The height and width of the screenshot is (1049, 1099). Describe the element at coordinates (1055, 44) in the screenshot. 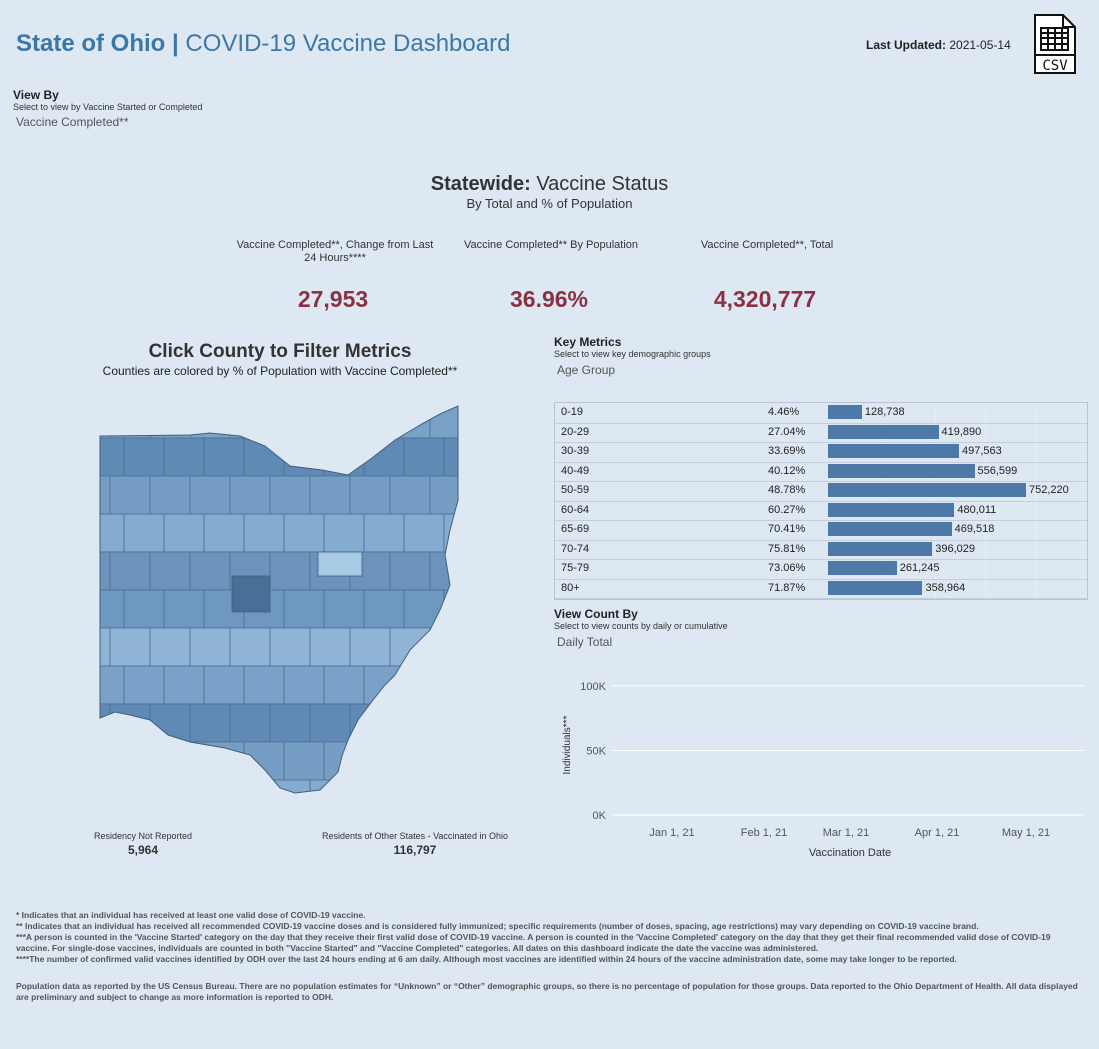

I see `csv-download-icon: CSV` at that location.